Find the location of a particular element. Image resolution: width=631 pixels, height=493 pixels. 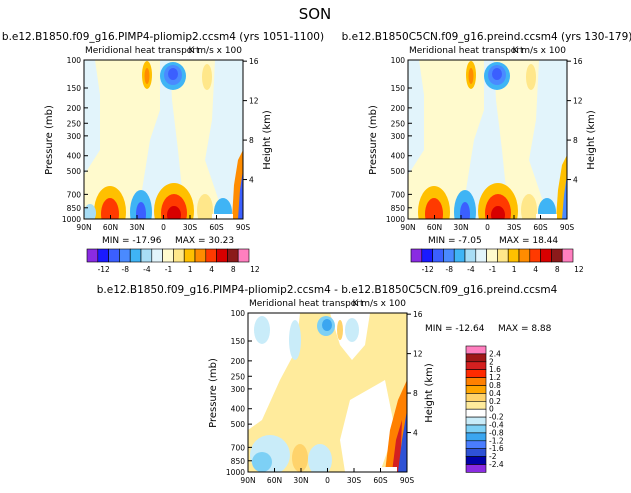

panel-b-max-label: MAX = 18.44 is located at coordinates (528, 241).